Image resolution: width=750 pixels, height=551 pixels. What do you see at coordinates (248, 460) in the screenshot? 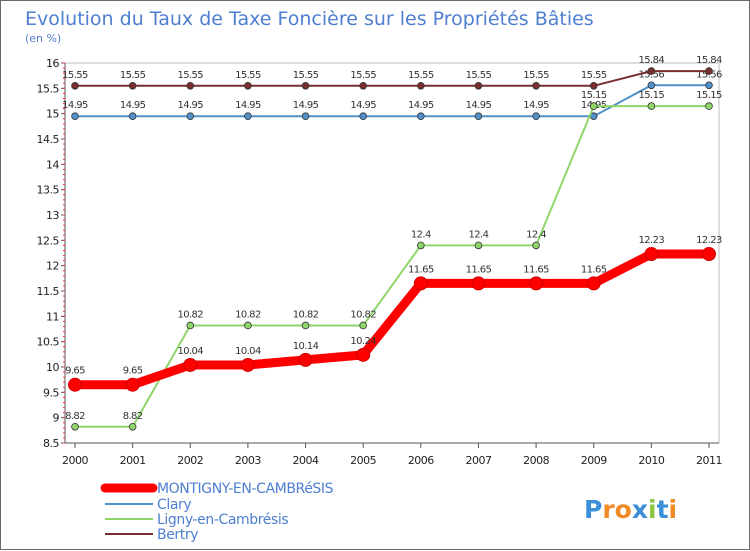
I see `x-tick-label: 2003` at bounding box center [248, 460].